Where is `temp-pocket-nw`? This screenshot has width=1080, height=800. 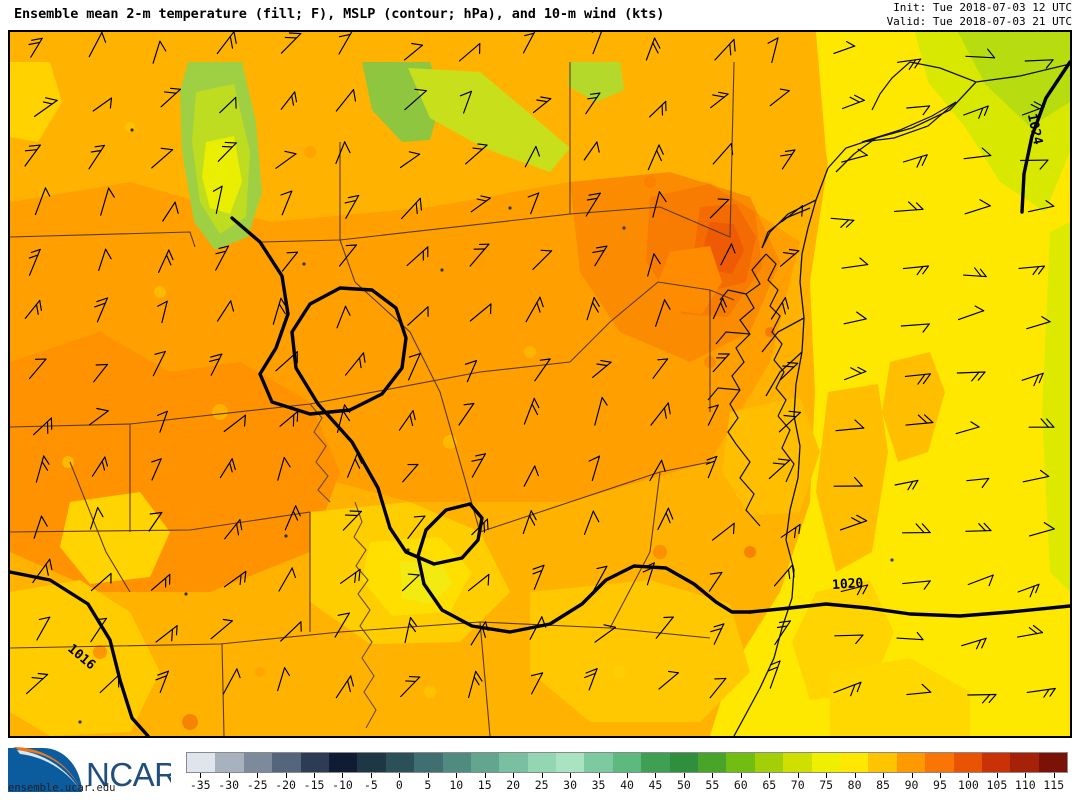
temp-pocket-nw is located at coordinates (36, 102).